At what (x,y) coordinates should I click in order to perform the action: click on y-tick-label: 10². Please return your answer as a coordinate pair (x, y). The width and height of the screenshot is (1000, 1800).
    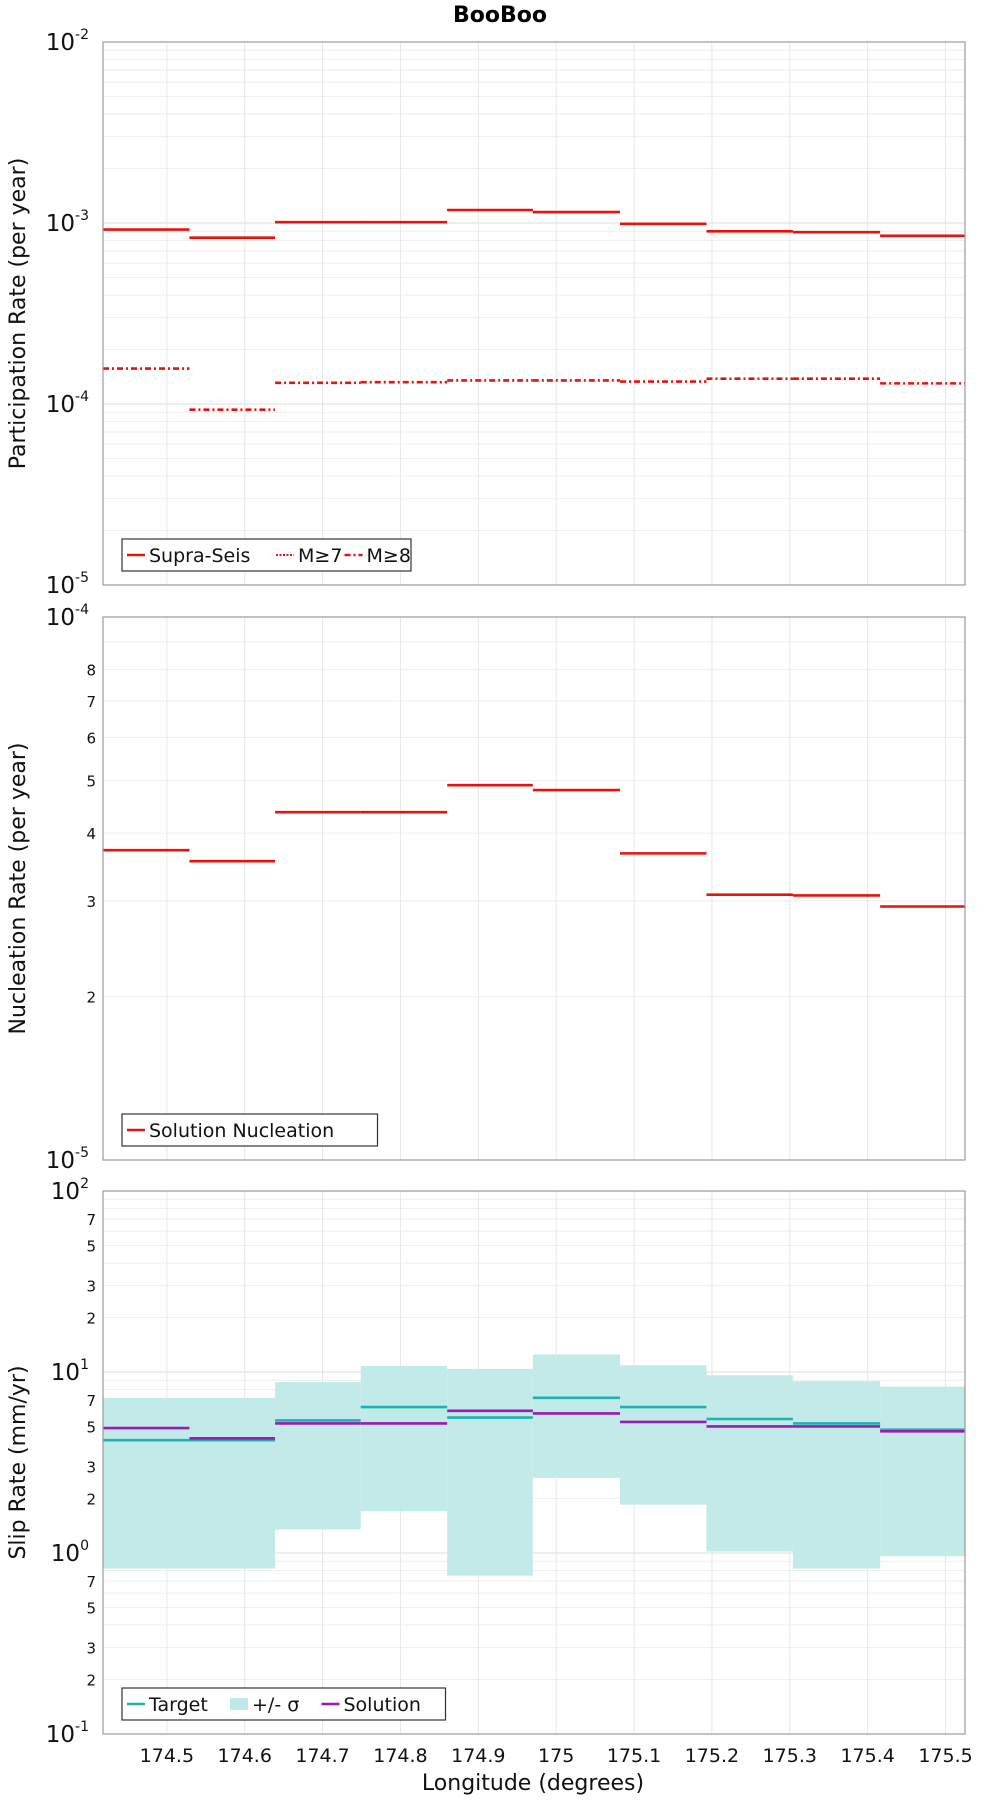
    Looking at the image, I should click on (70, 1190).